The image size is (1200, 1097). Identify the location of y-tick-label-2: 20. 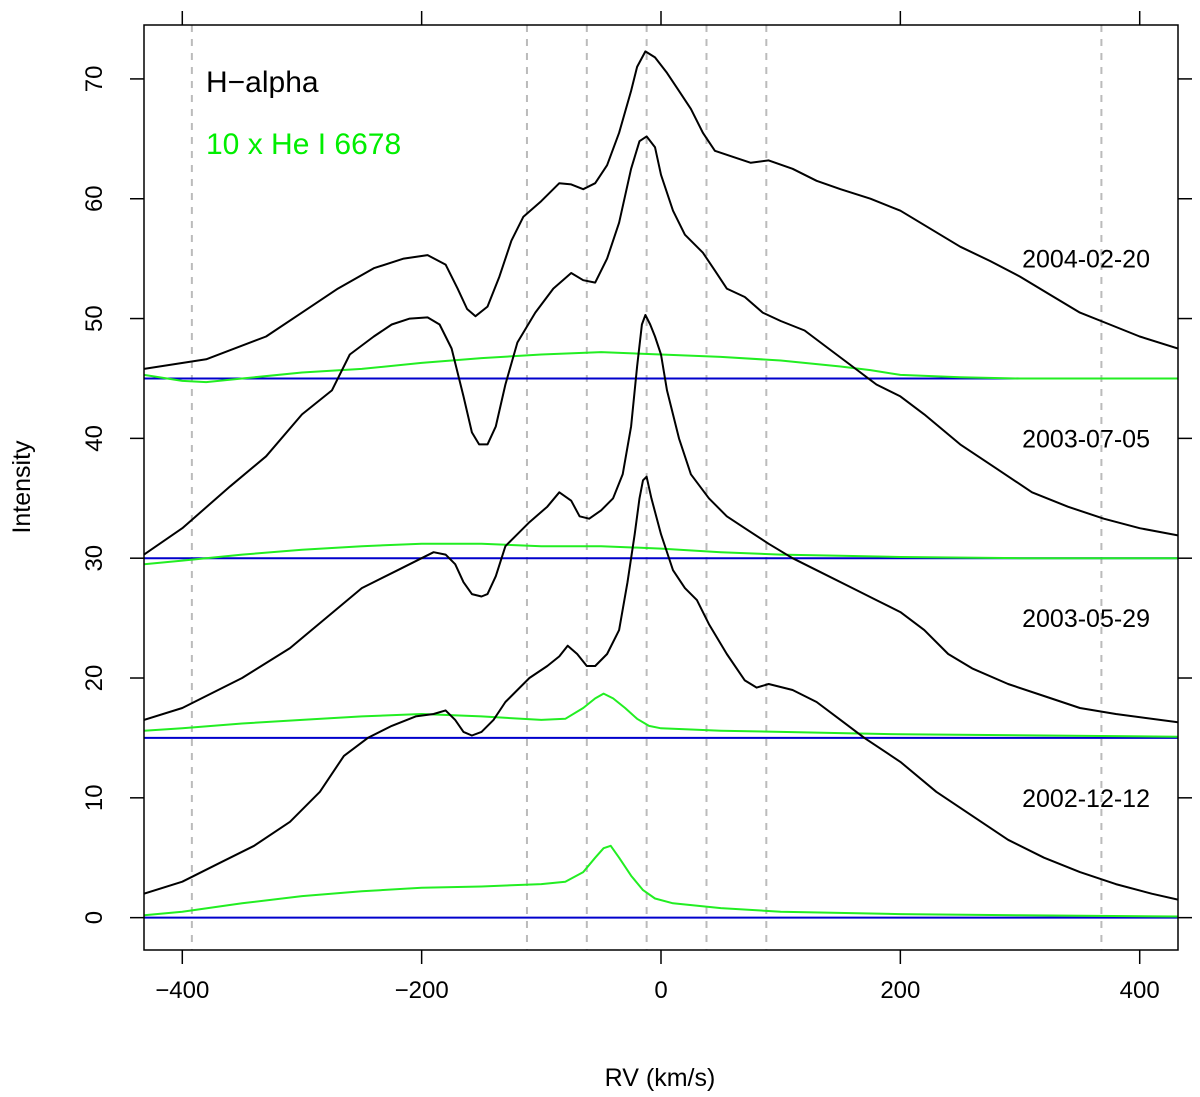
(94, 678).